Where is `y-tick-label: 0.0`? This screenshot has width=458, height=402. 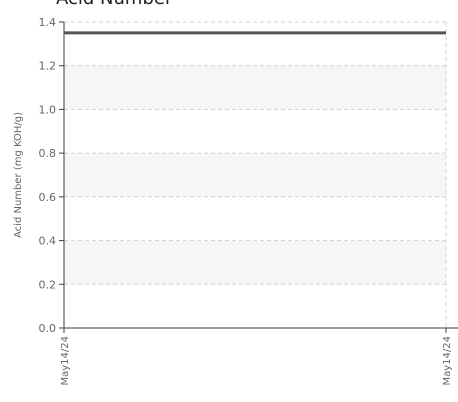 y-tick-label: 0.0 is located at coordinates (48, 328).